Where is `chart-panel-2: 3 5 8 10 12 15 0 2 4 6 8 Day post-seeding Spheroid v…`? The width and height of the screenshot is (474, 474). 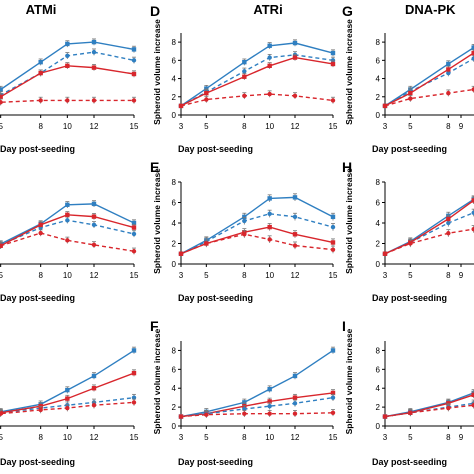
chart-panel-2: 3 5 8 10 12 15 0 2 4 6 8 Day post-seeding Spheroid v… is located at coordinates (245, 86).